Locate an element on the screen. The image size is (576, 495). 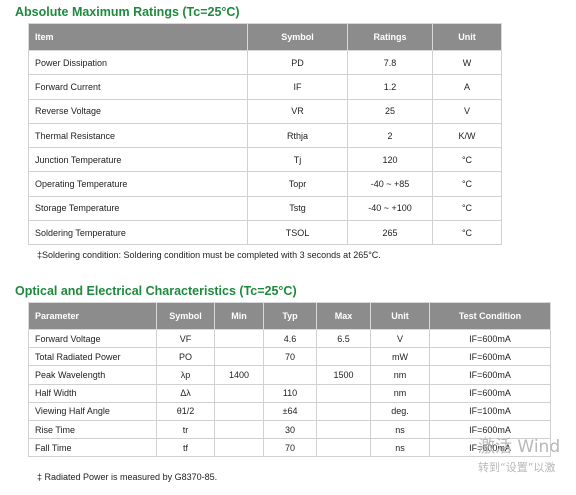
table-row: Reverse Voltage VR 25 V is located at coordinates (265, 111).